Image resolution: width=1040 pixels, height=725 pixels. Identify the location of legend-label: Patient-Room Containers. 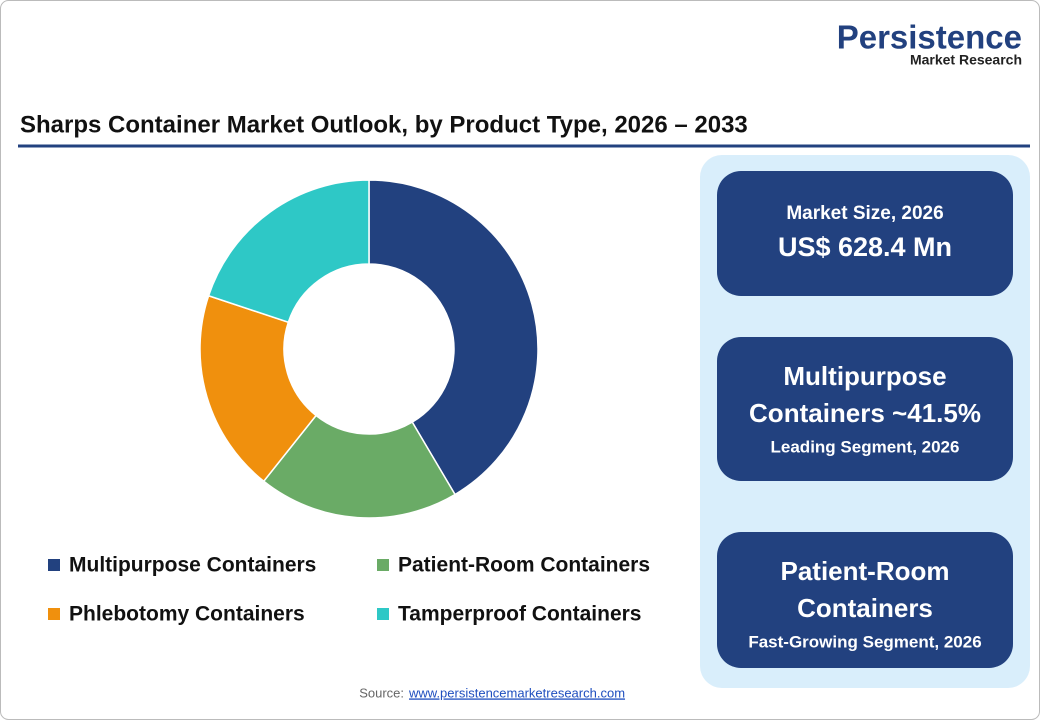
(524, 565).